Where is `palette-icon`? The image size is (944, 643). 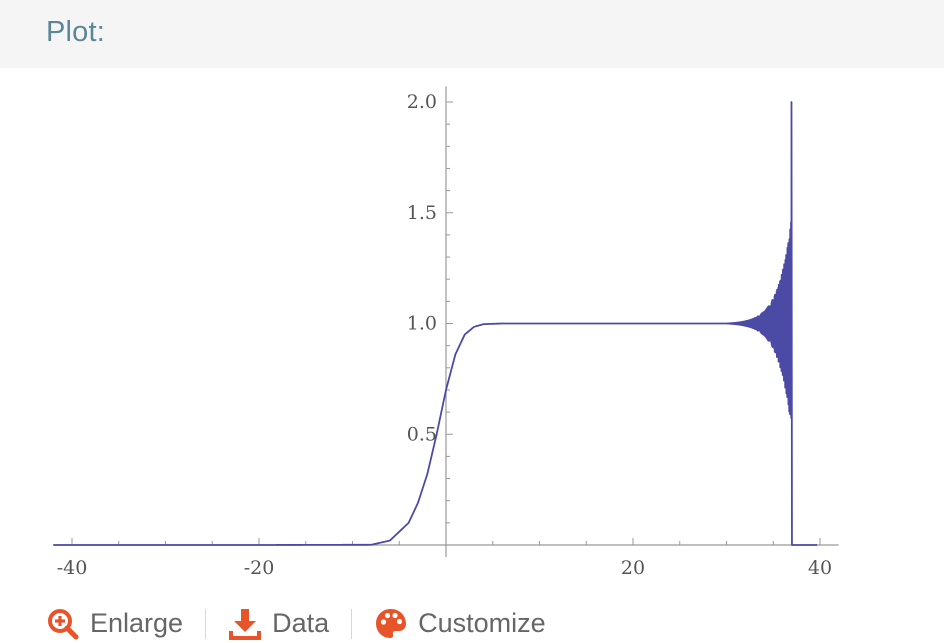 palette-icon is located at coordinates (391, 623).